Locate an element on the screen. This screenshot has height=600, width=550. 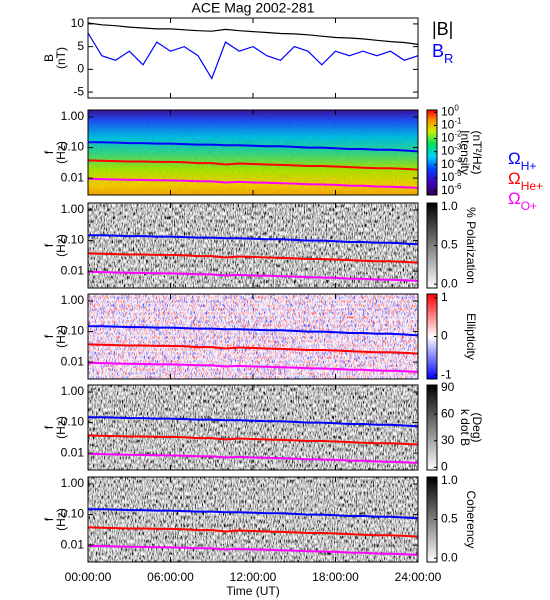
colorbar-tick-exponent: -6 is located at coordinates (458, 186).